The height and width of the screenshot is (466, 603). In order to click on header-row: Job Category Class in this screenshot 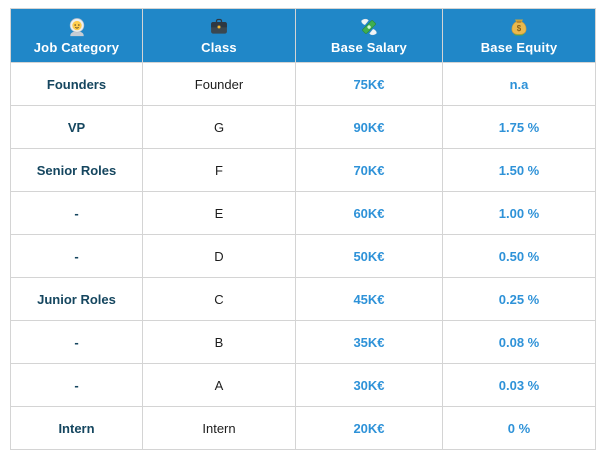, I will do `click(303, 35)`.